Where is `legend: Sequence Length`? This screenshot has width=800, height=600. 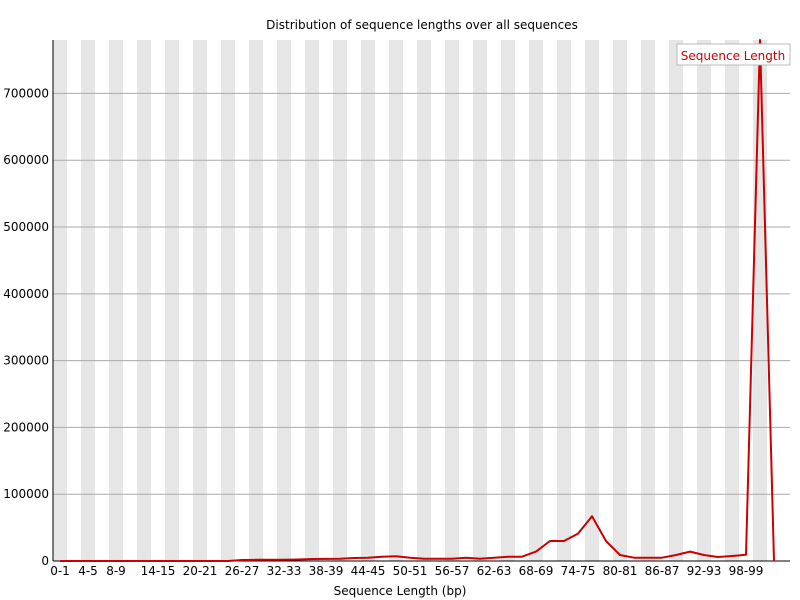
legend: Sequence Length is located at coordinates (733, 54).